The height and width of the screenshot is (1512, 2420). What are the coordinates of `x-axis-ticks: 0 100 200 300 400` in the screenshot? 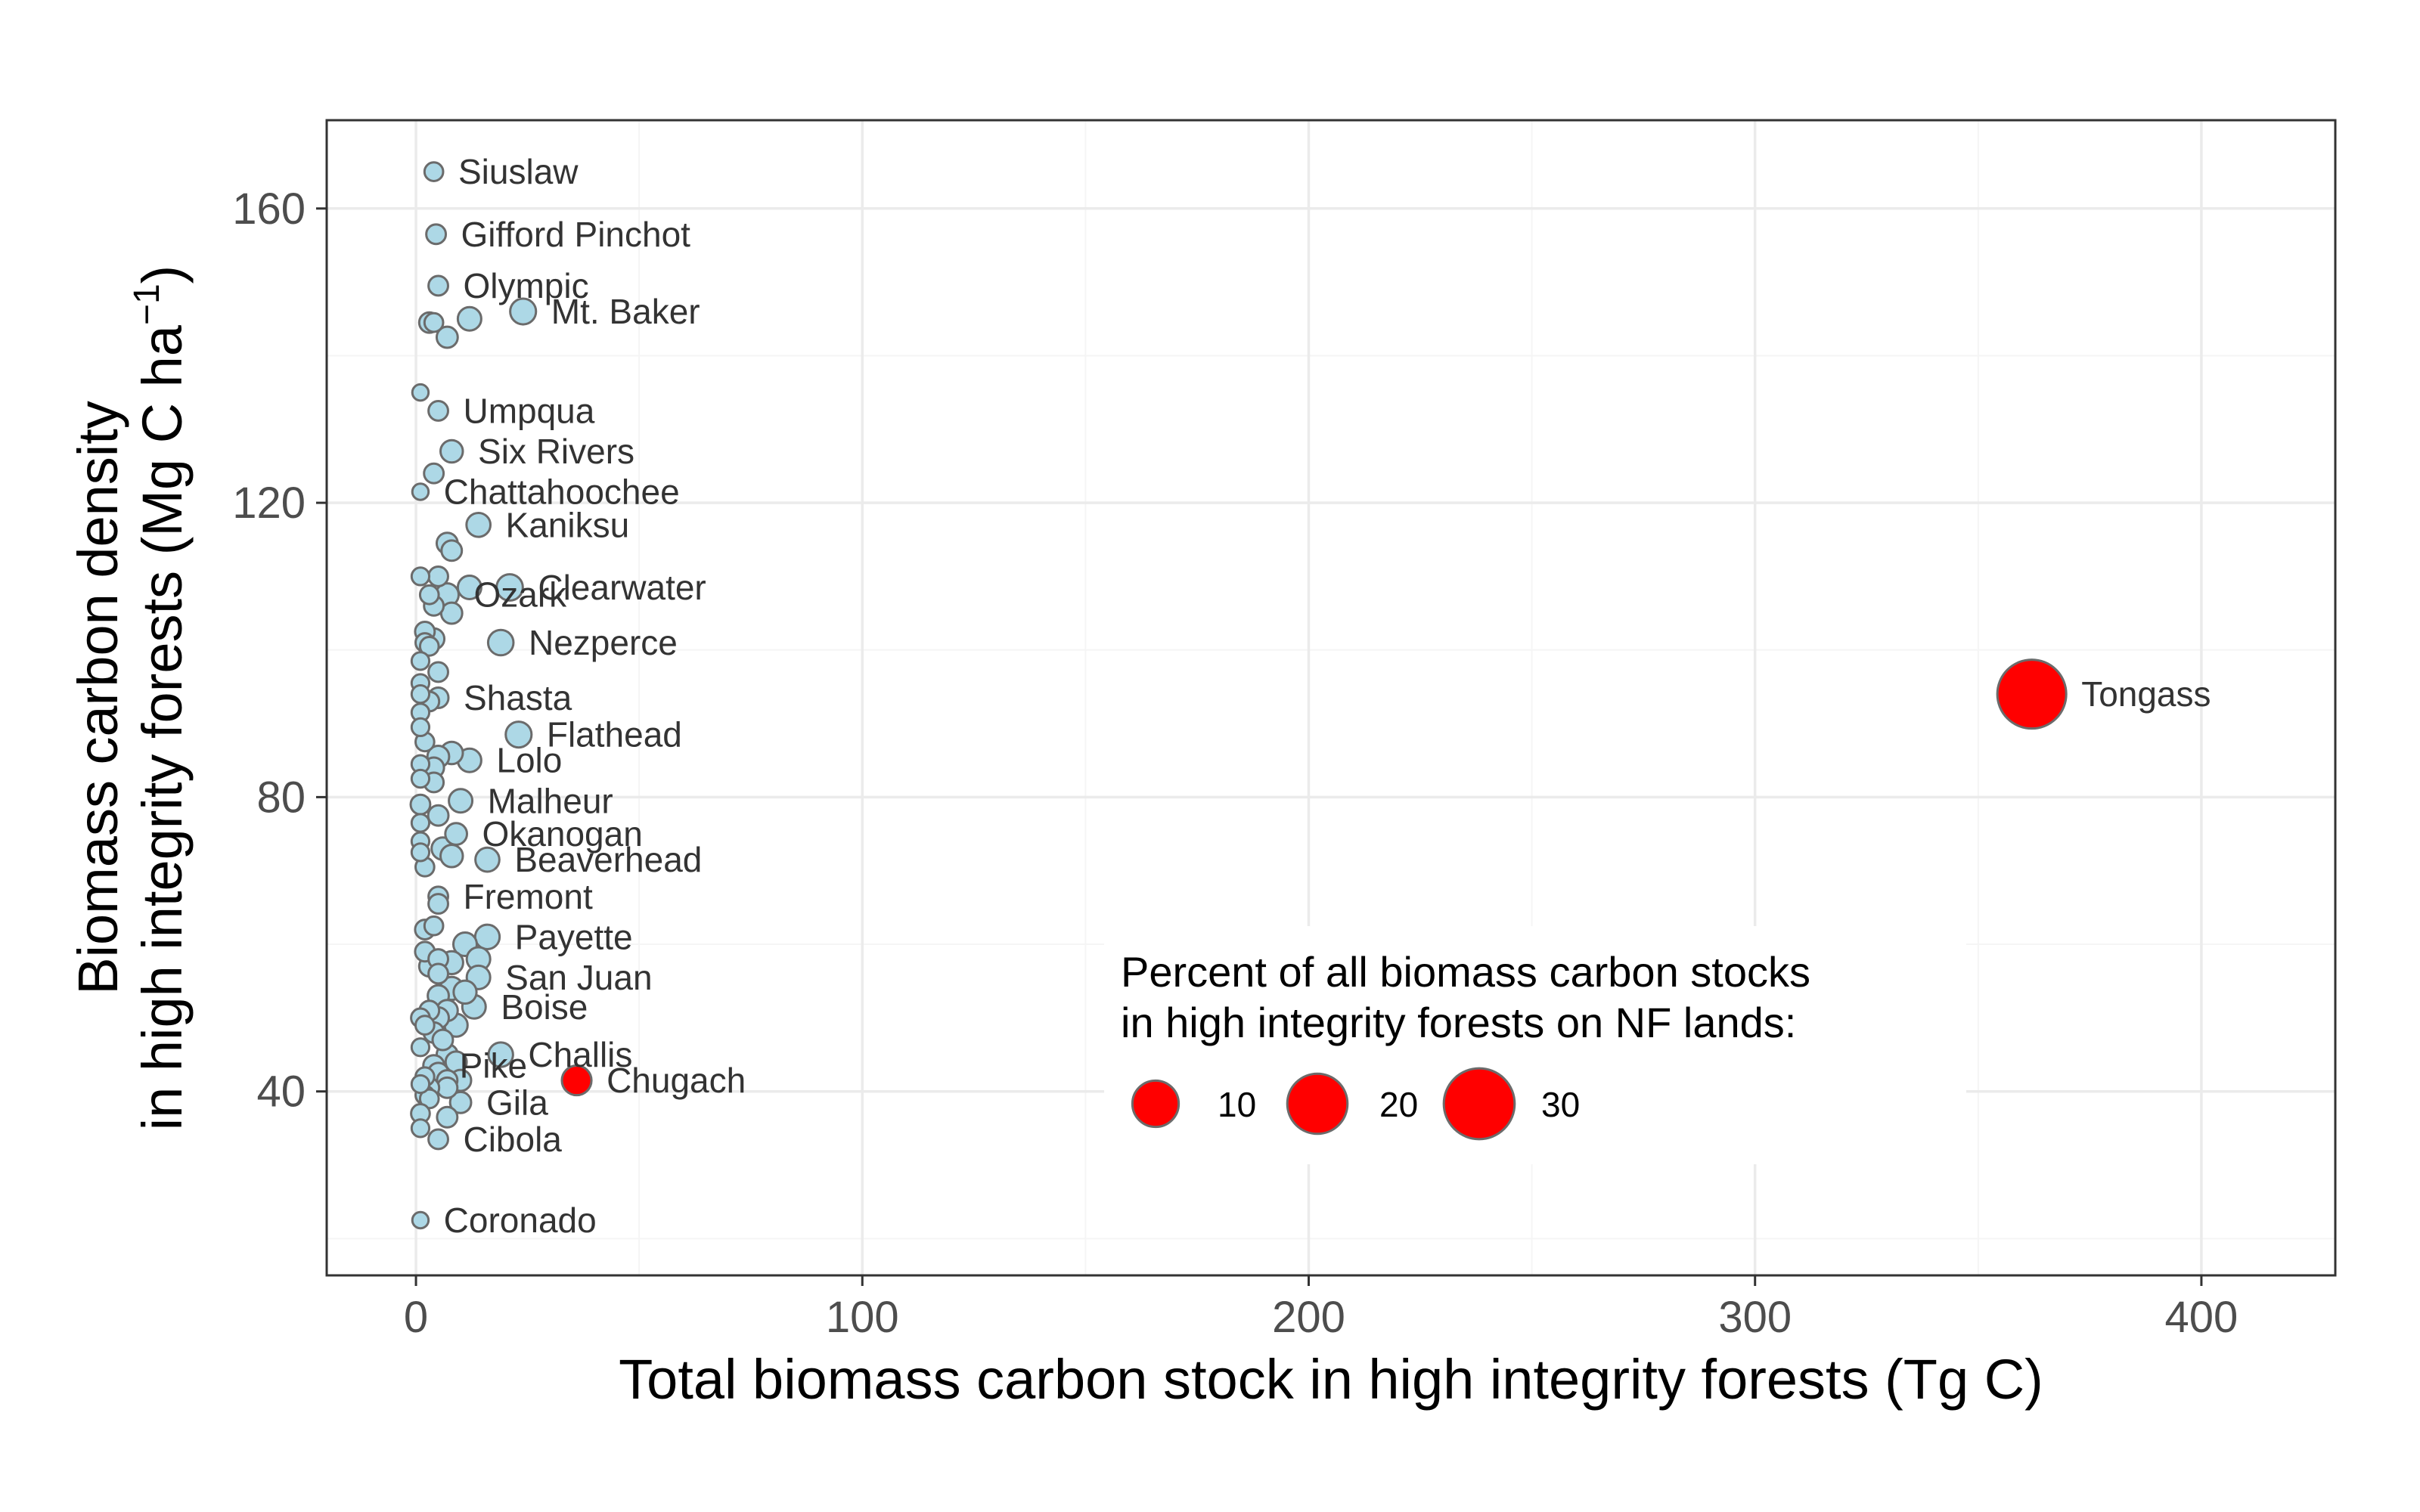 It's located at (1321, 1308).